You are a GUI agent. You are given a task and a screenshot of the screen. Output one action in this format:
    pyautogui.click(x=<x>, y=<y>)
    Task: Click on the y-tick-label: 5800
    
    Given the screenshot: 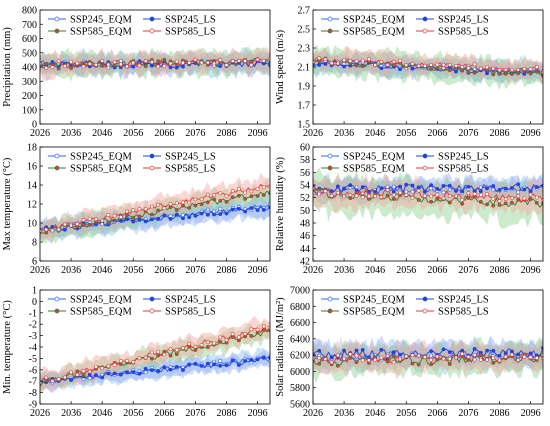 What is the action you would take?
    pyautogui.click(x=300, y=388)
    